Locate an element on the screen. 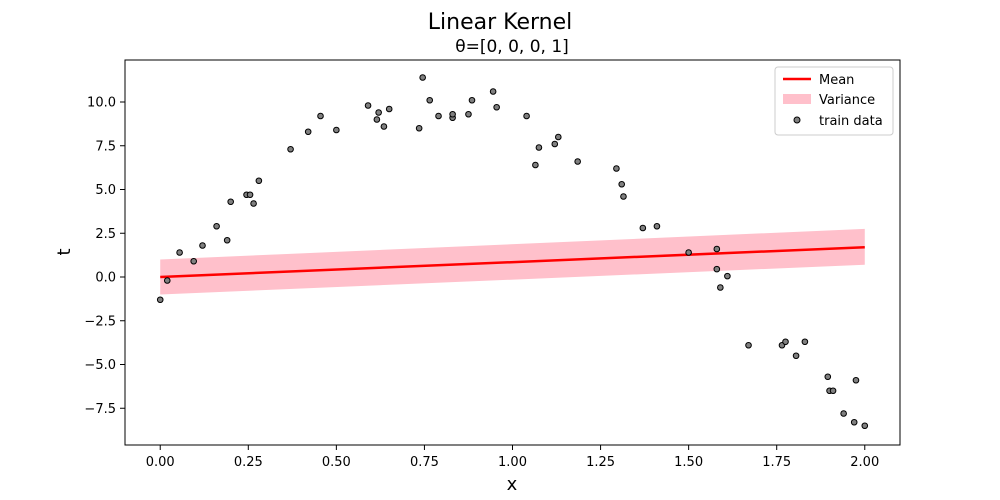 Image resolution: width=1000 pixels, height=500 pixels. y-tick-label: 10.0 is located at coordinates (101, 103).